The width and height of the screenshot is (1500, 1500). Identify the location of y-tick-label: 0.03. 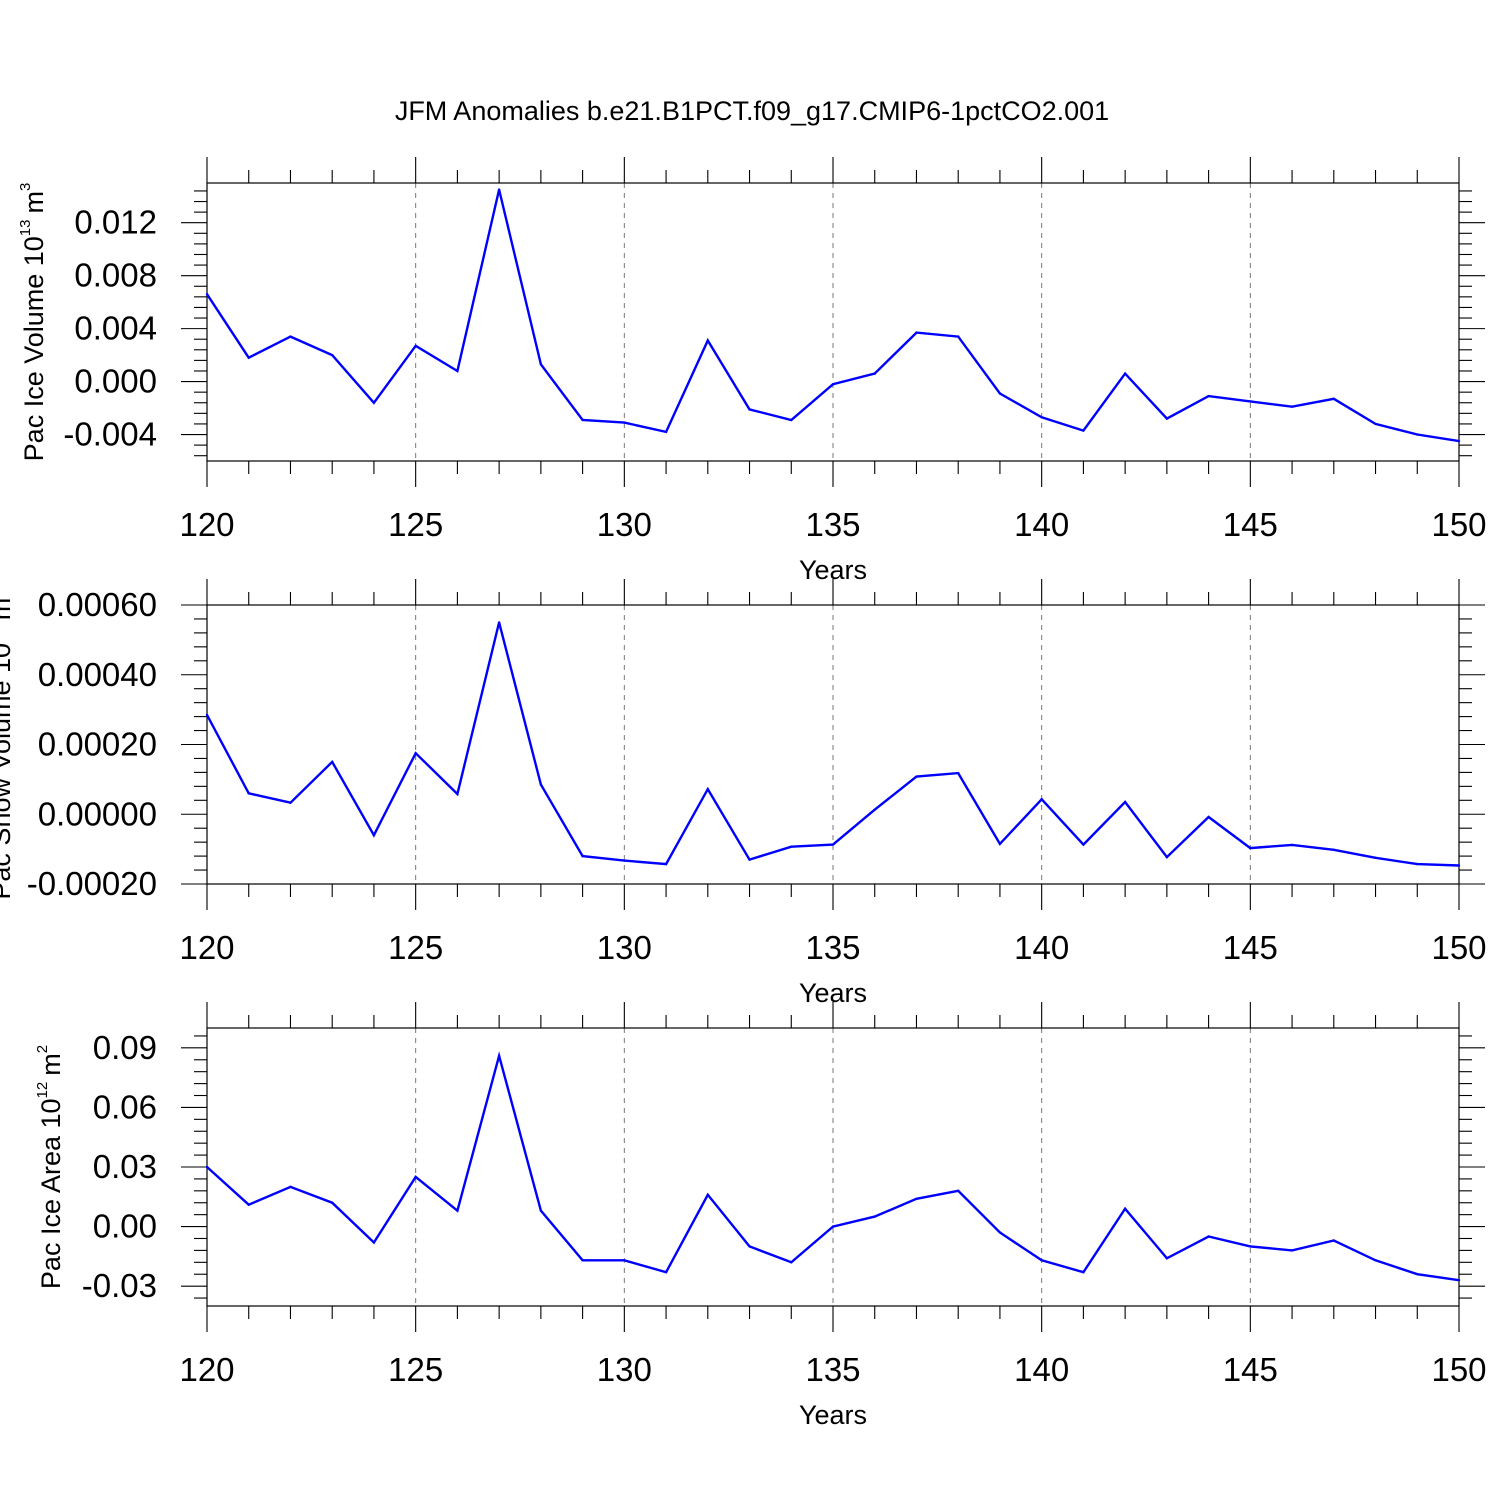
(125, 1166).